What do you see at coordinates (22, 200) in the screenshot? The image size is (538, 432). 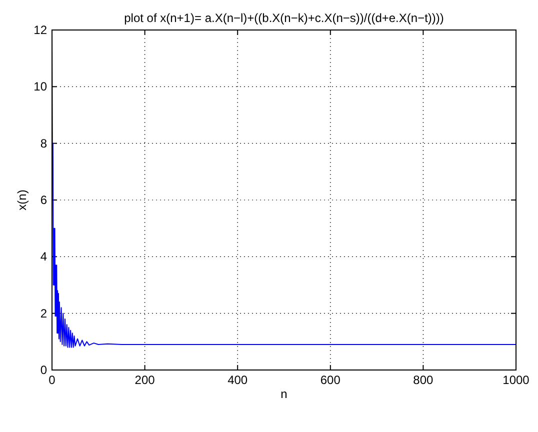 I see `y-axis-title: x(n)` at bounding box center [22, 200].